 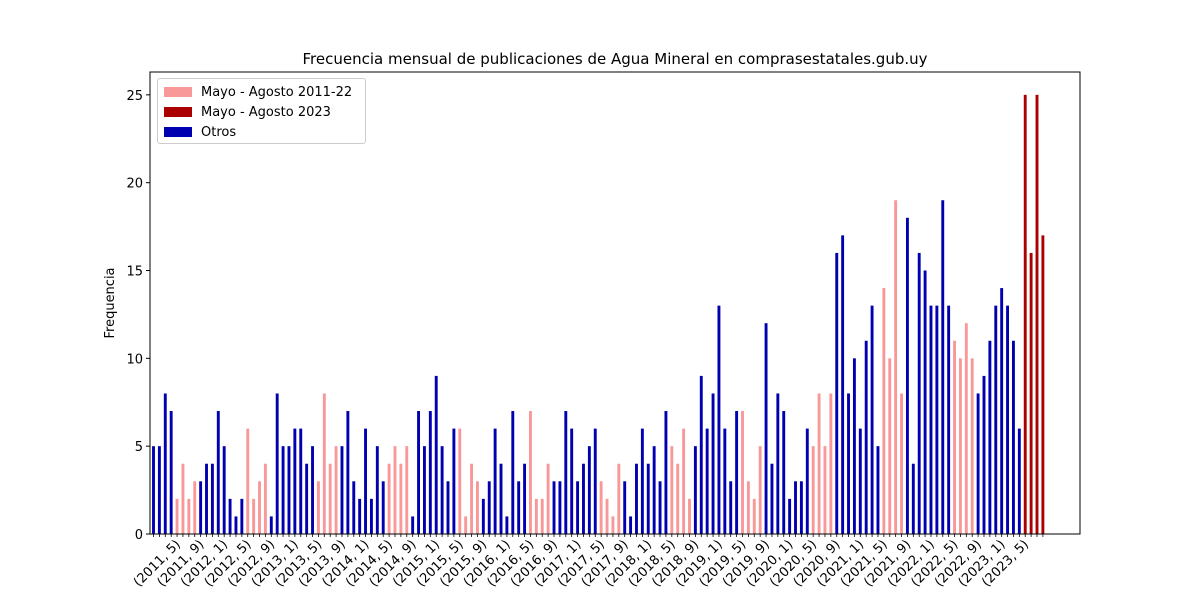 What do you see at coordinates (219, 132) in the screenshot?
I see `legend-label: Otros` at bounding box center [219, 132].